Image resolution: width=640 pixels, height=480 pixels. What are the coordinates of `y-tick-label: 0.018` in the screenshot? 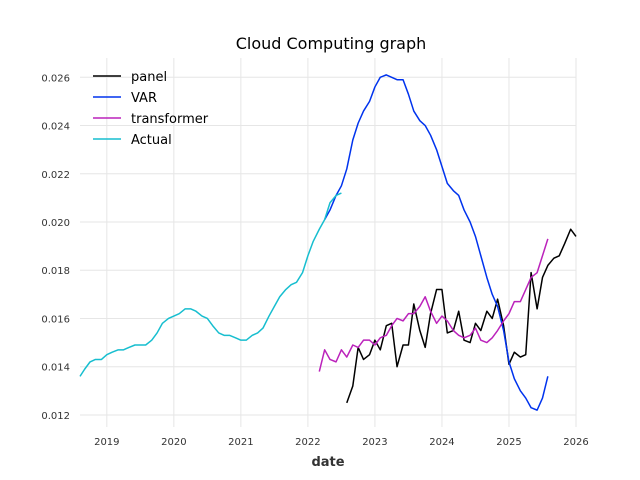 It's located at (55, 271).